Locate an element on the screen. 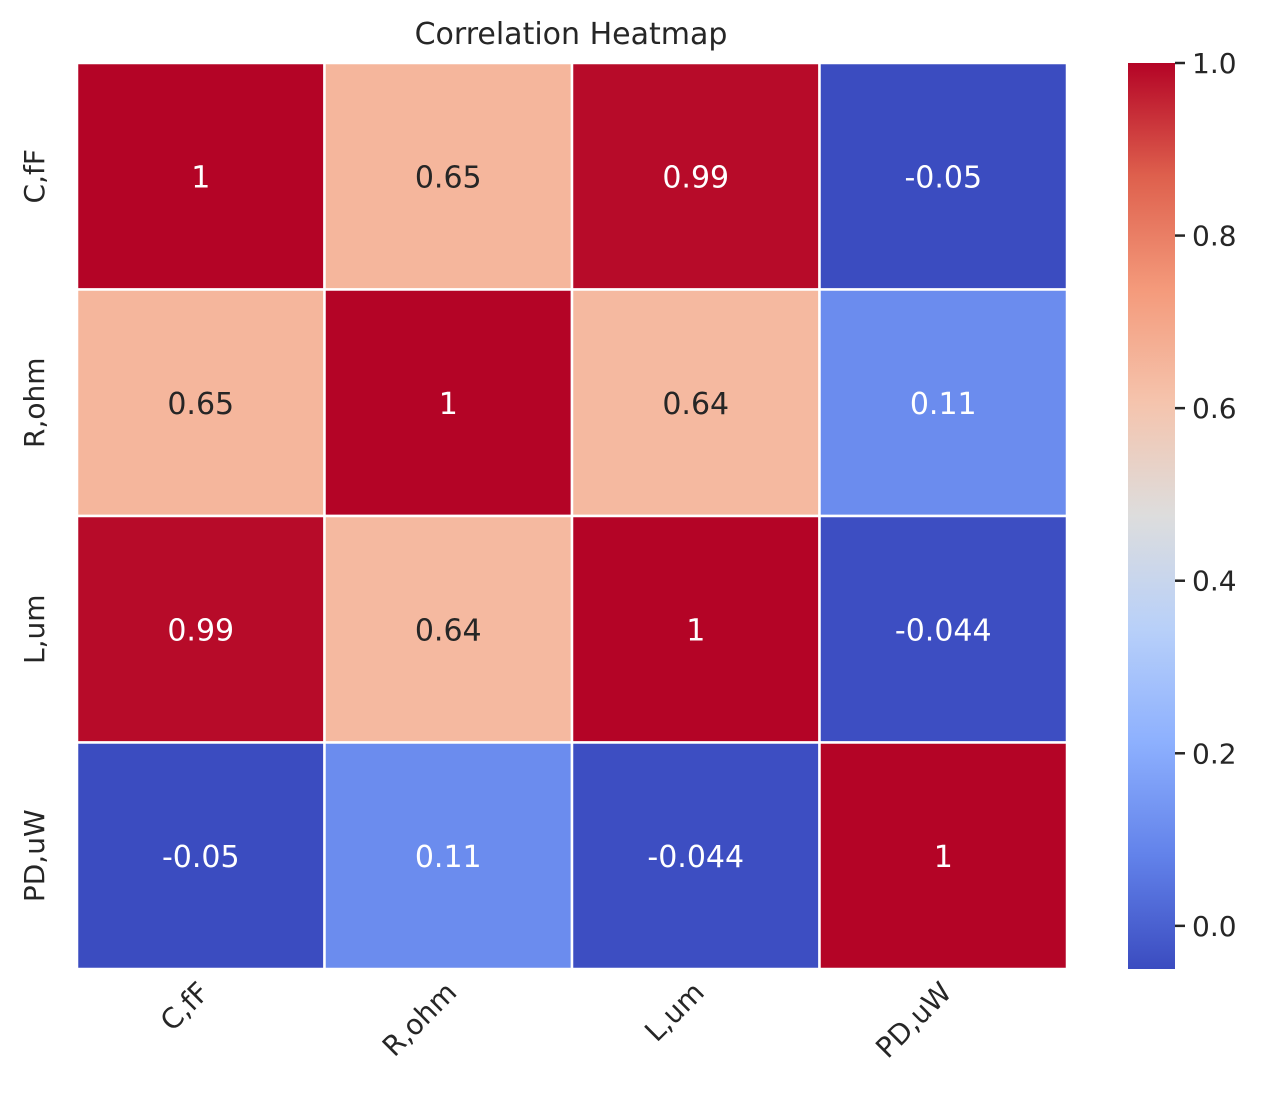 The image size is (1269, 1107). heatmap-cell-r2-c3 is located at coordinates (943, 629).